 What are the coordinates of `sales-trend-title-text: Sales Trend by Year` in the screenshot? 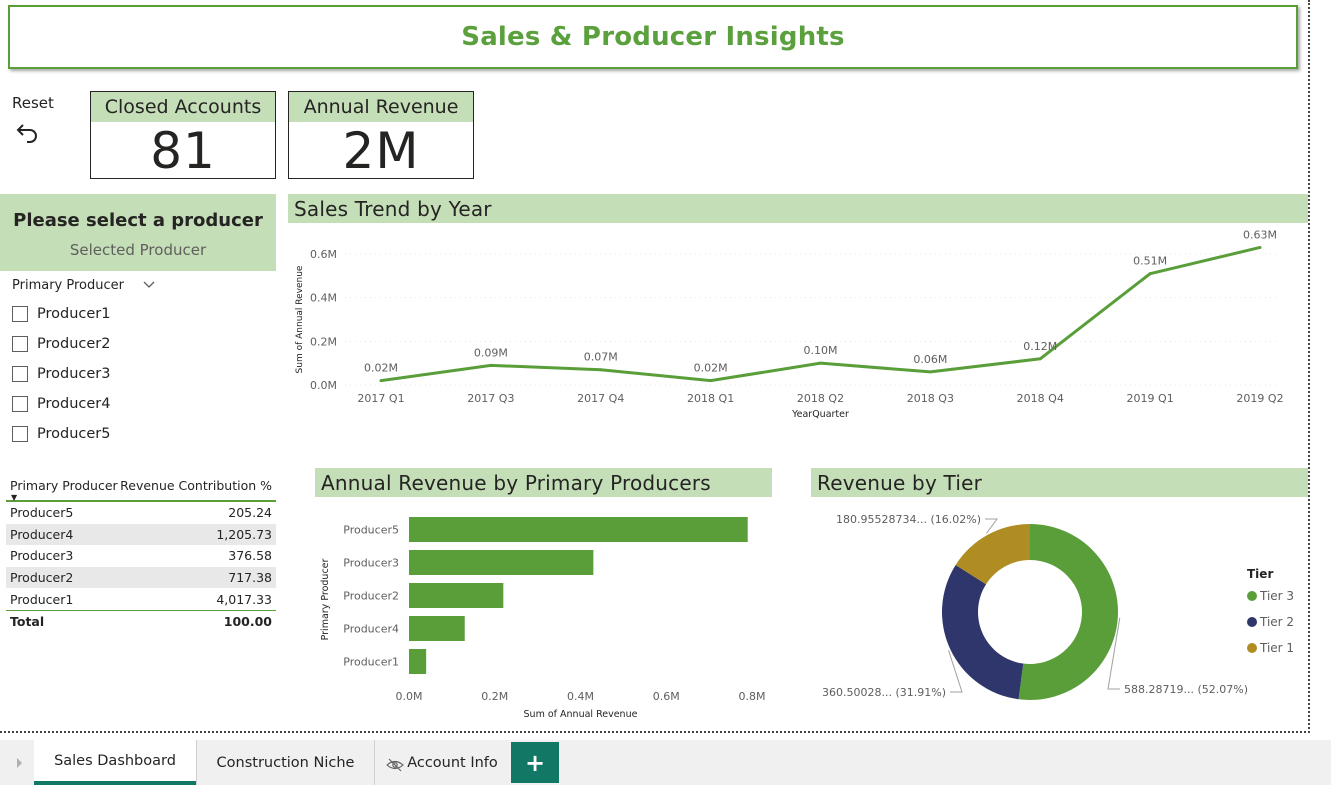 It's located at (393, 208).